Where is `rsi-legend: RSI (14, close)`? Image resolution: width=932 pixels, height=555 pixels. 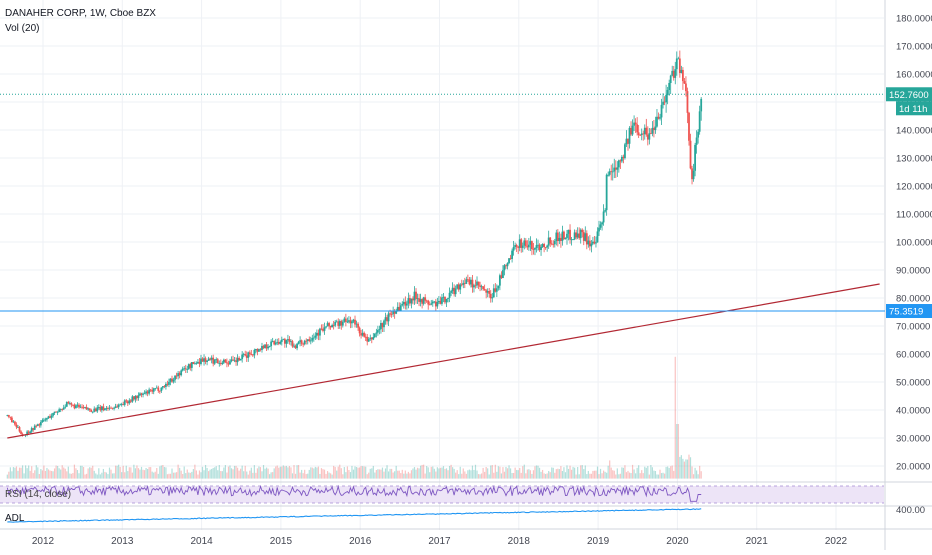 rsi-legend: RSI (14, close) is located at coordinates (38, 494).